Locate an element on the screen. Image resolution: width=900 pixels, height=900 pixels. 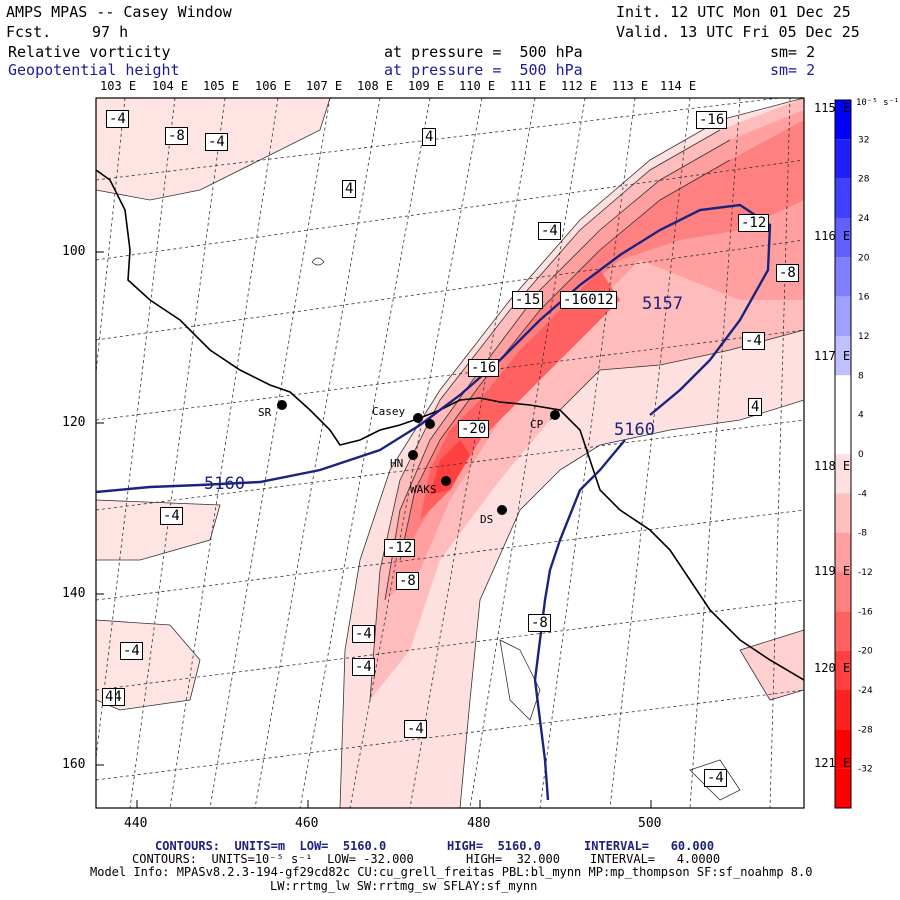
colorbar-label: 16 is located at coordinates (864, 298).